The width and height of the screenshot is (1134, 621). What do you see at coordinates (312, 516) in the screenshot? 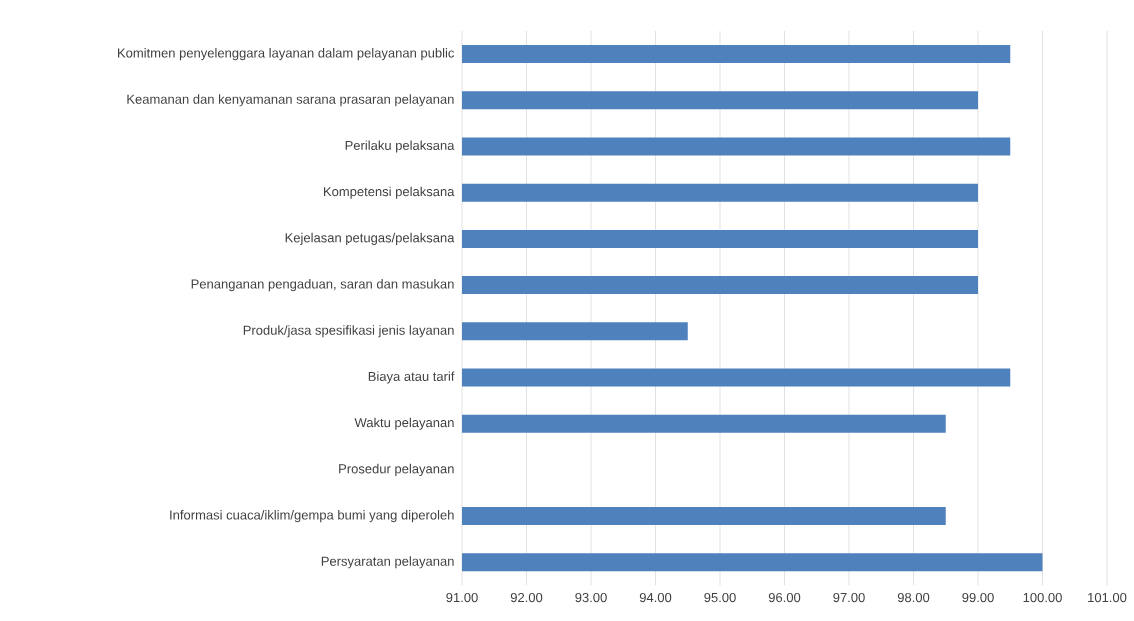
I see `y-tick-label: Informasi cuaca/iklim/gempa bumi yang diperoleh` at bounding box center [312, 516].